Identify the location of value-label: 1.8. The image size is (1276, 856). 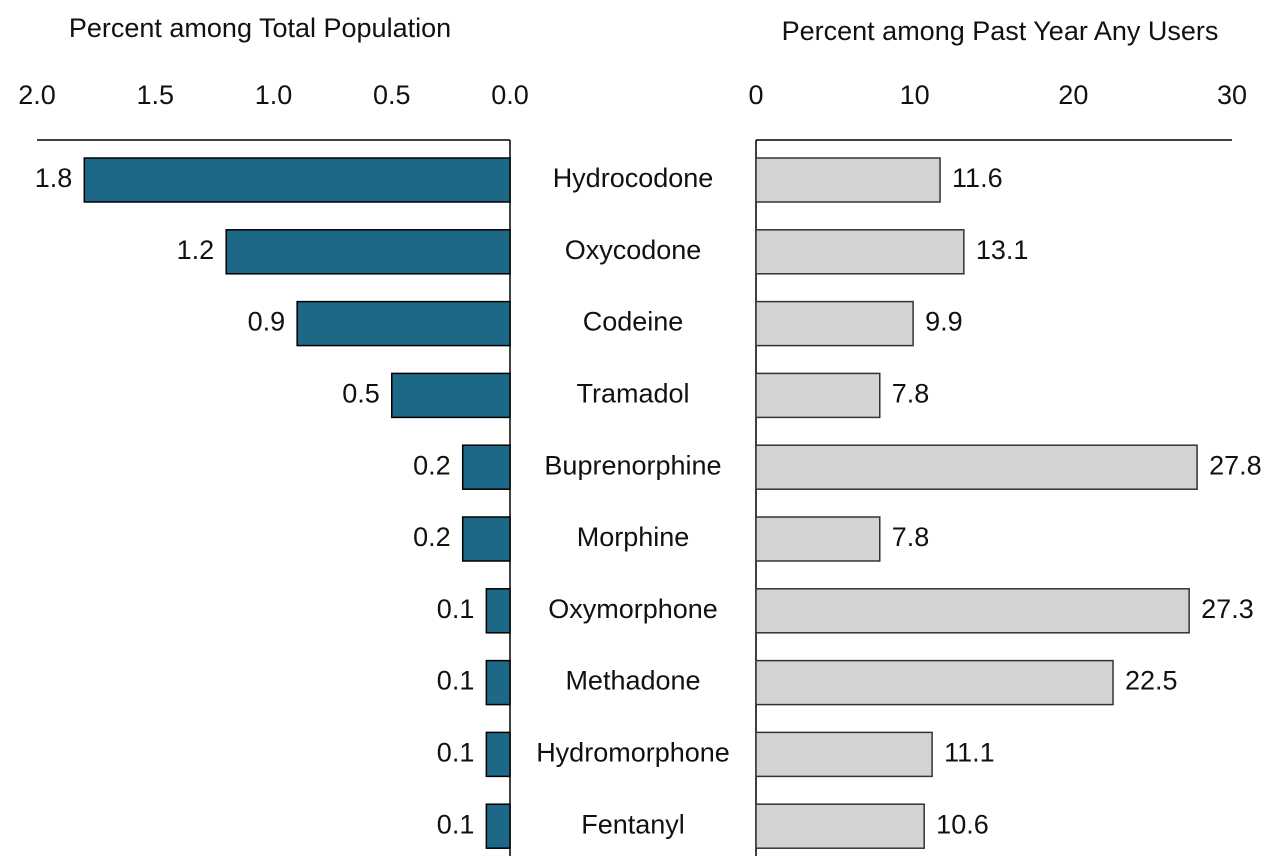
(54, 178).